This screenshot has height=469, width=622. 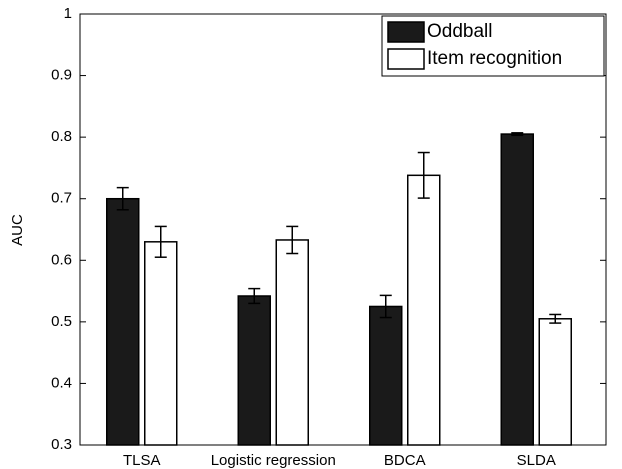 I want to click on x-tick-label: Logistic regression, so click(x=273, y=460).